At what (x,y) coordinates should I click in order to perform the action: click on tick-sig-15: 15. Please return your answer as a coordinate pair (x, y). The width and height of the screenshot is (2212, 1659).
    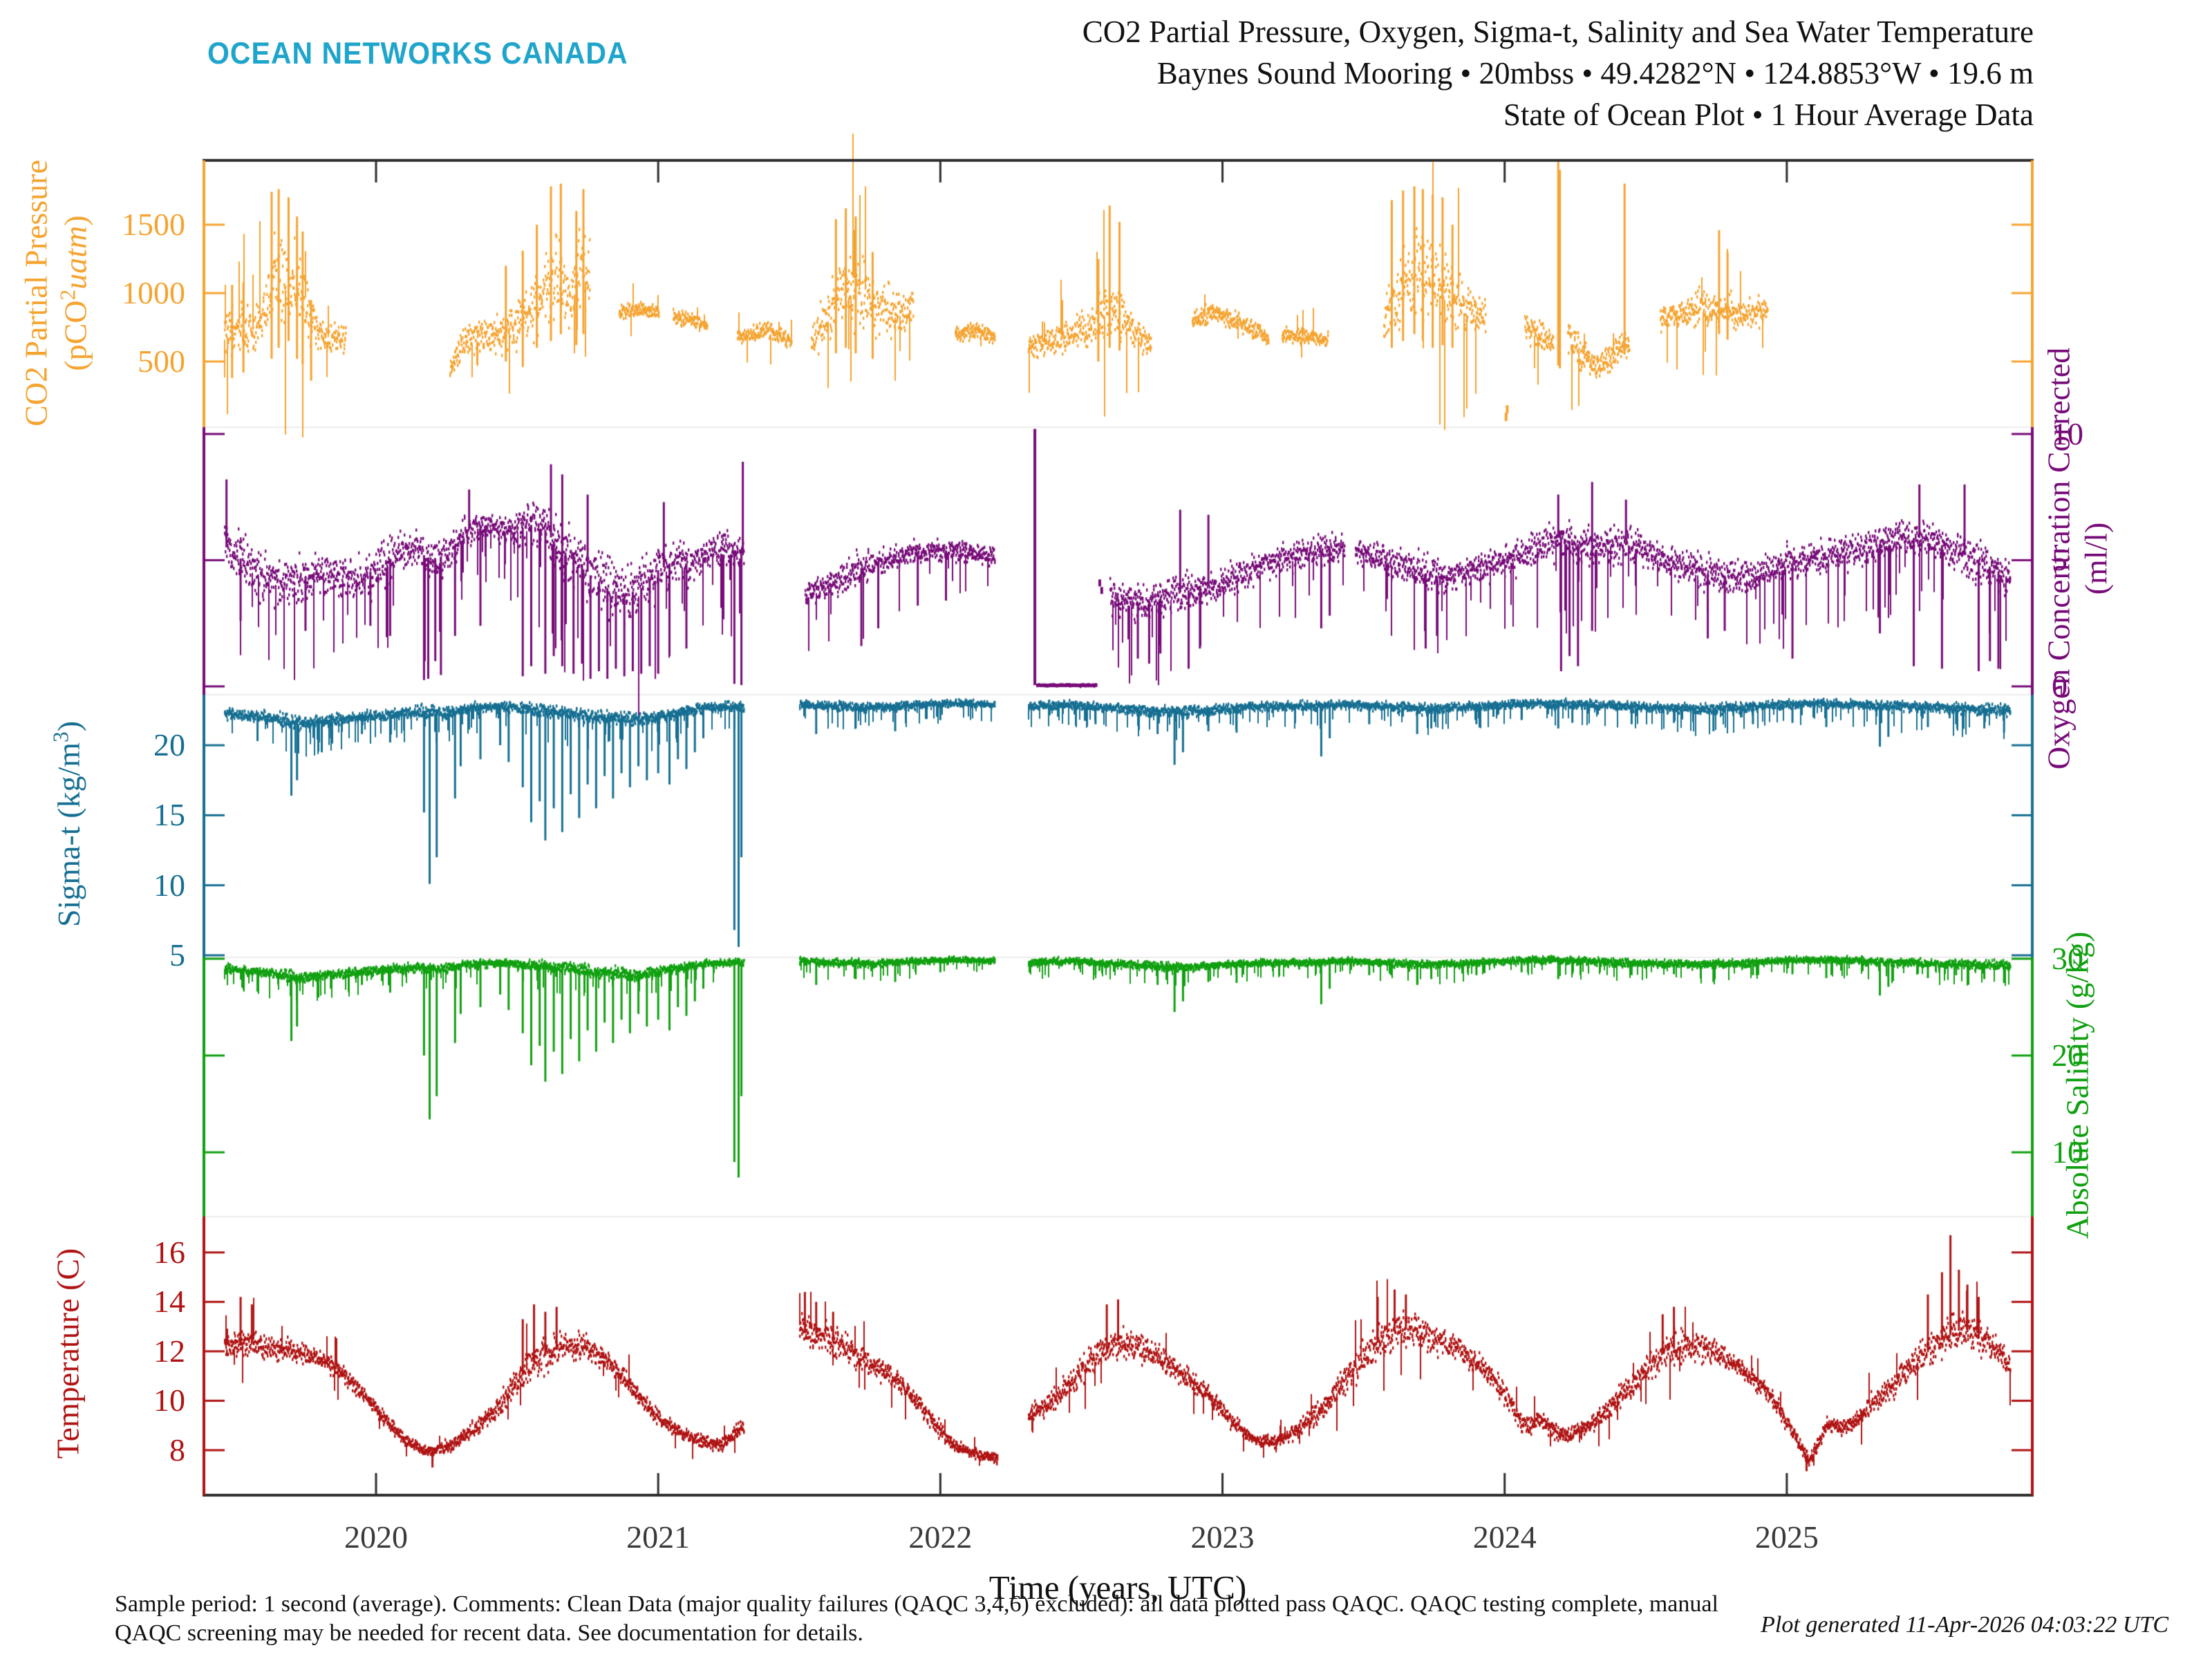
    Looking at the image, I should click on (169, 815).